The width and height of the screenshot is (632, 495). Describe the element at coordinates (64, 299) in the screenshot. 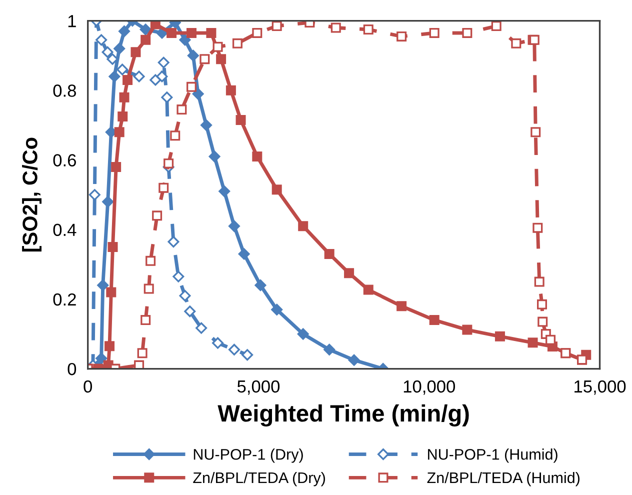

I see `y-tick-label: 0.2` at that location.